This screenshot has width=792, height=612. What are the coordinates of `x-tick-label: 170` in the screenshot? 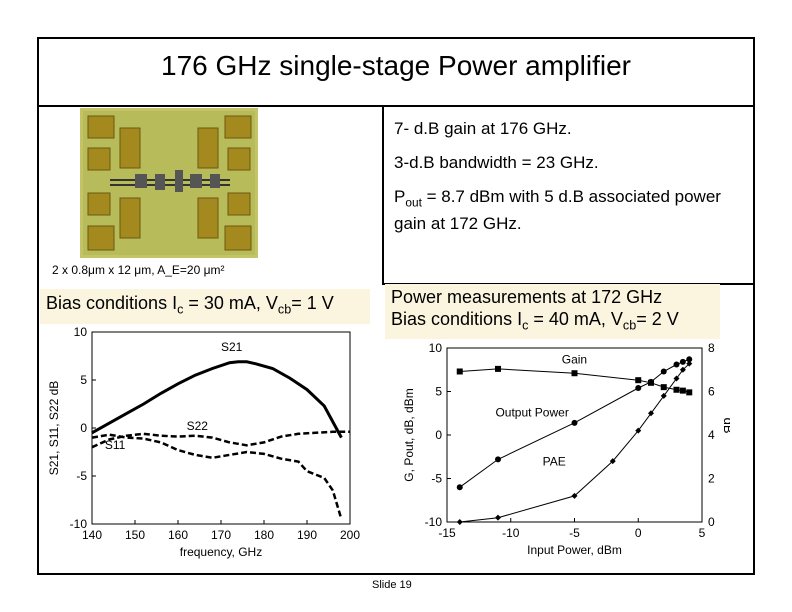 It's located at (221, 535).